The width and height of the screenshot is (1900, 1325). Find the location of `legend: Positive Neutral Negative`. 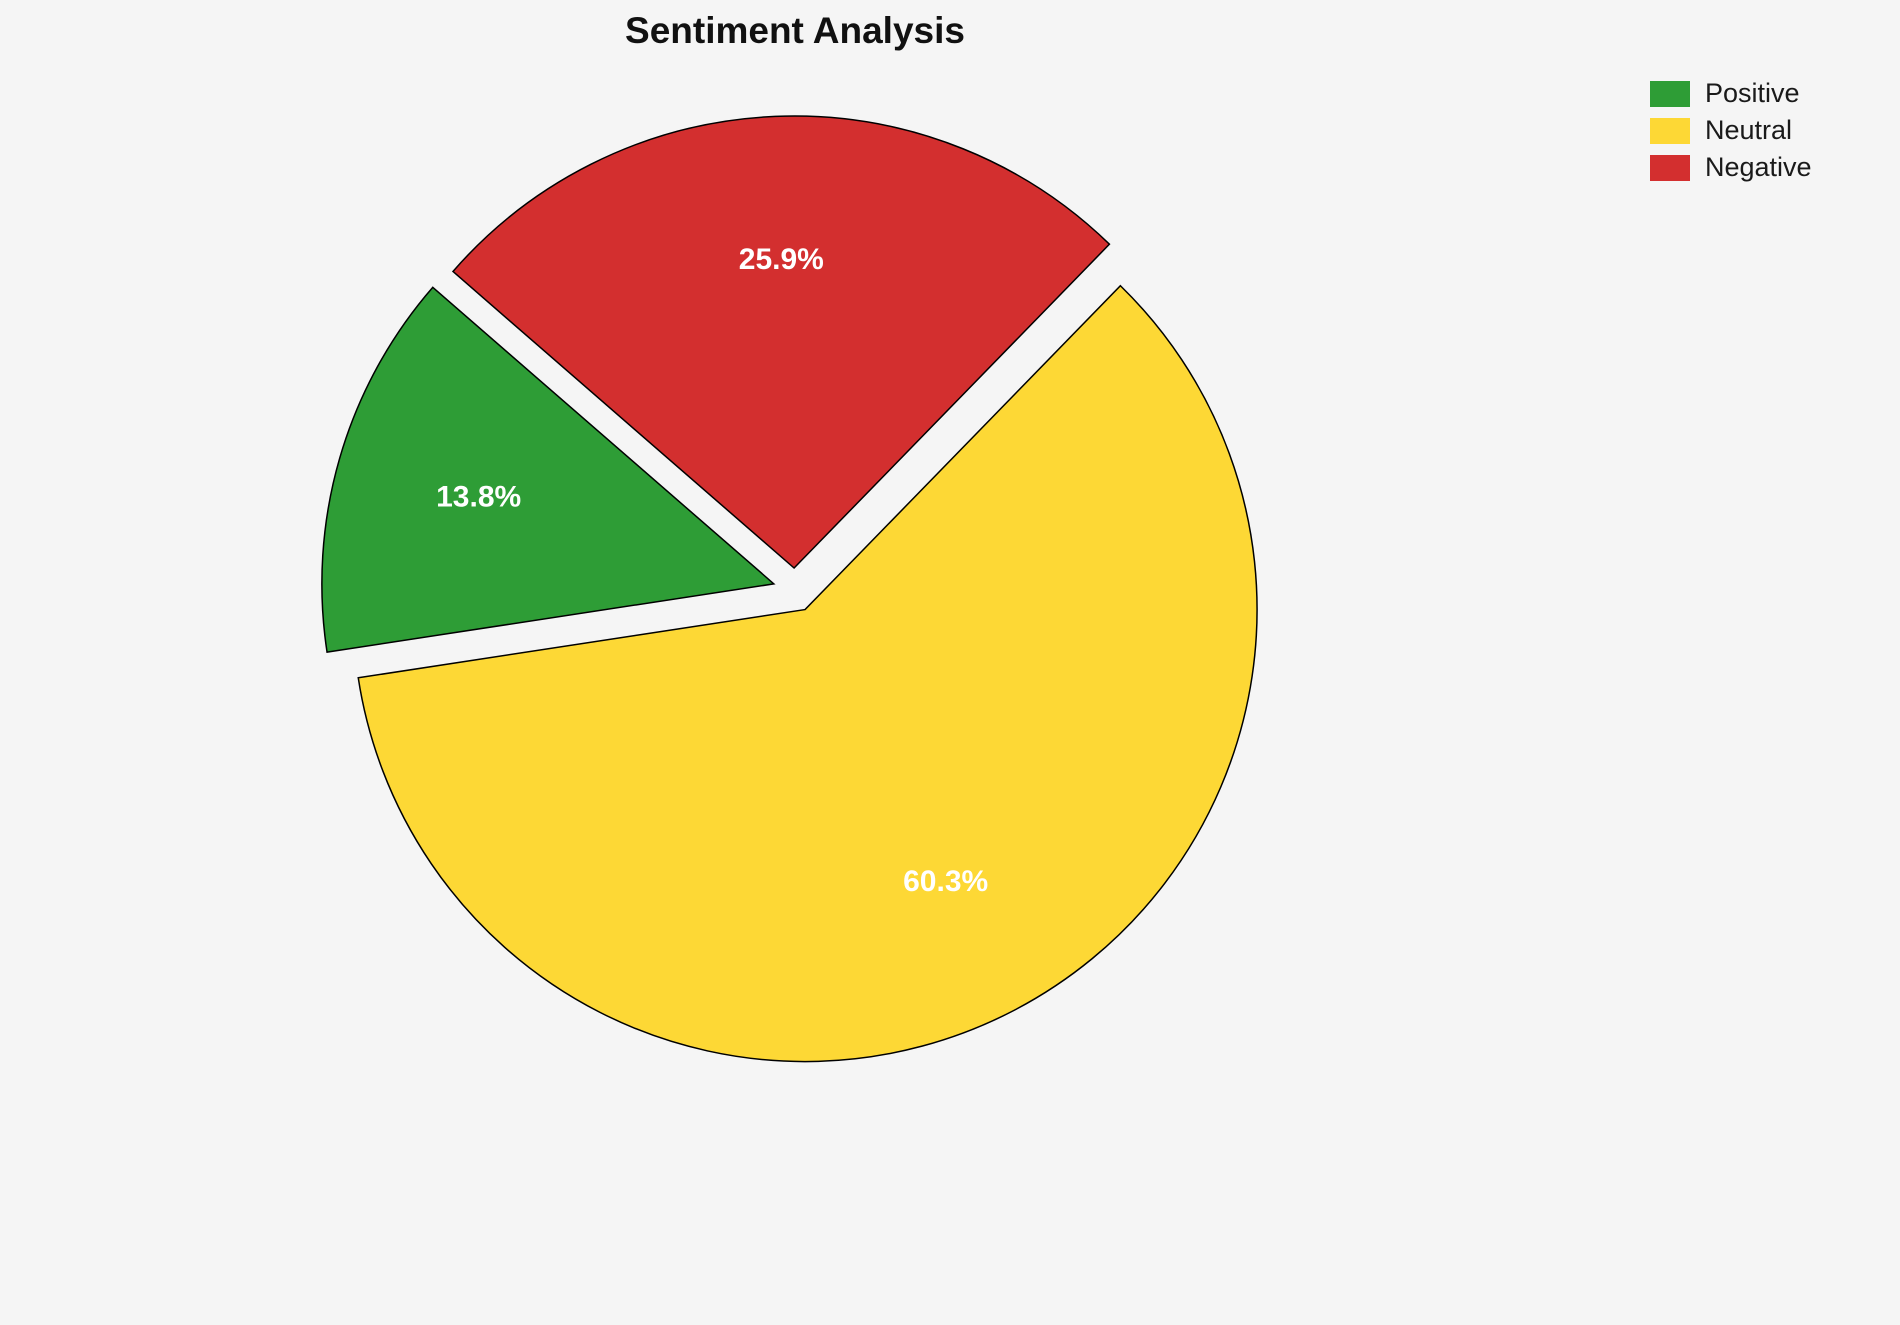

legend: Positive Neutral Negative is located at coordinates (1731, 130).